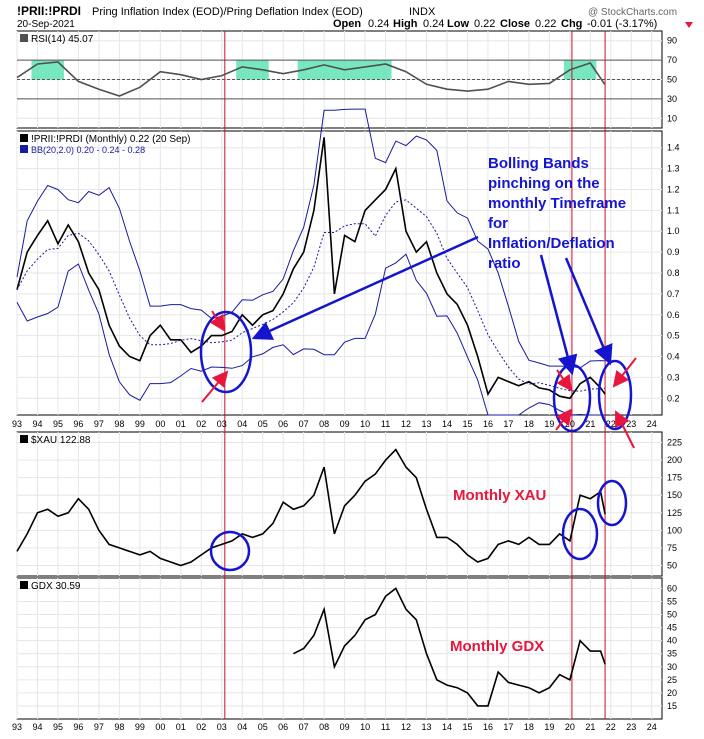  What do you see at coordinates (56, 586) in the screenshot?
I see `gdx-legend: GDX 30.59` at bounding box center [56, 586].